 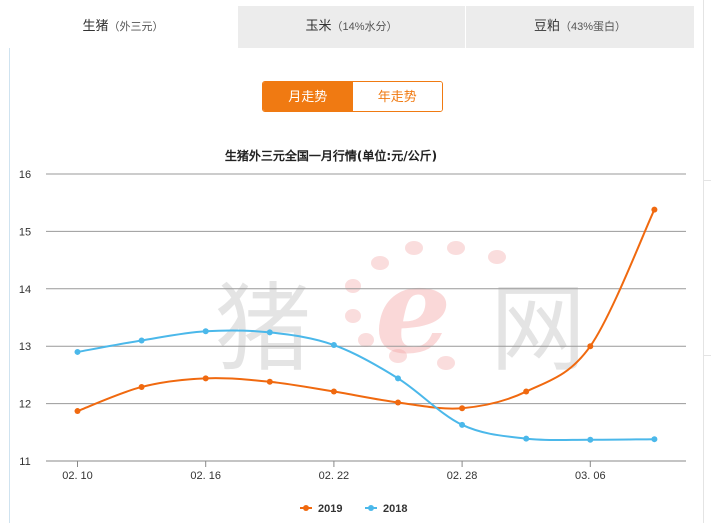 I want to click on watermark: 猪 e 网, so click(x=400, y=312).